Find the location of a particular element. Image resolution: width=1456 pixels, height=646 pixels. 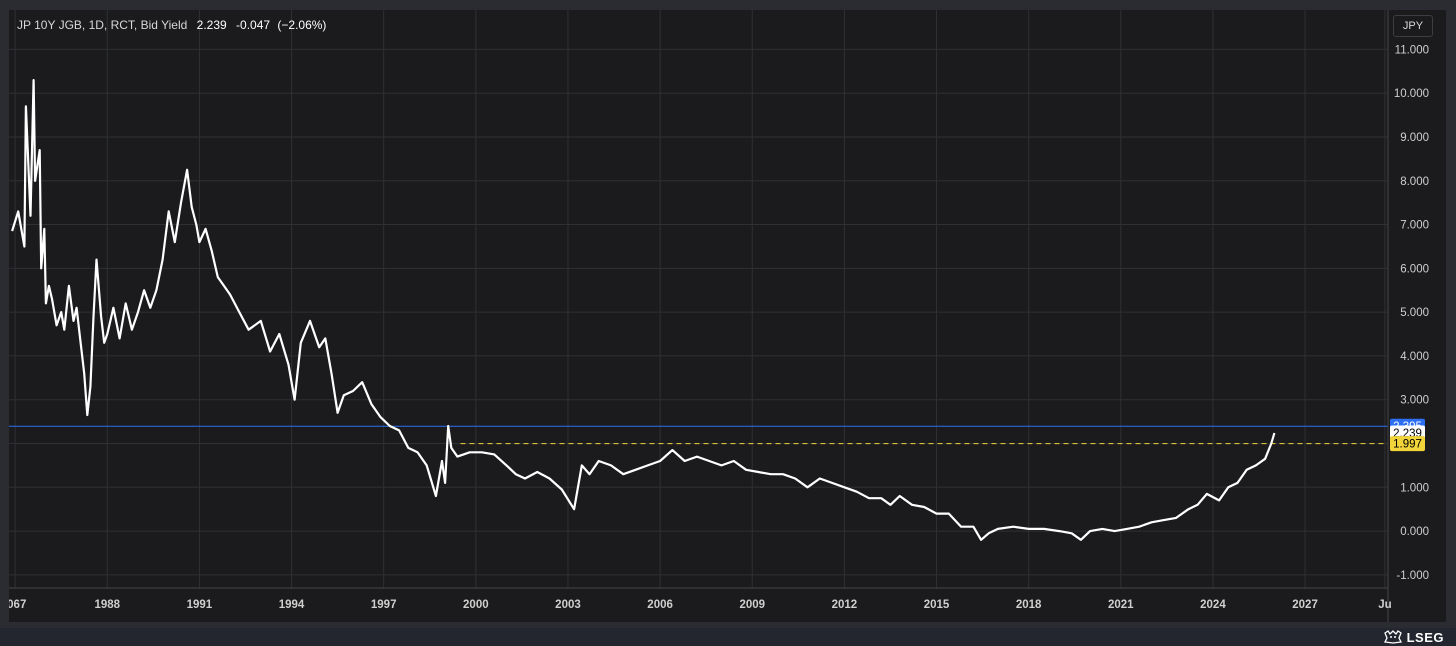

x-tick-label: 2000 is located at coordinates (476, 605).